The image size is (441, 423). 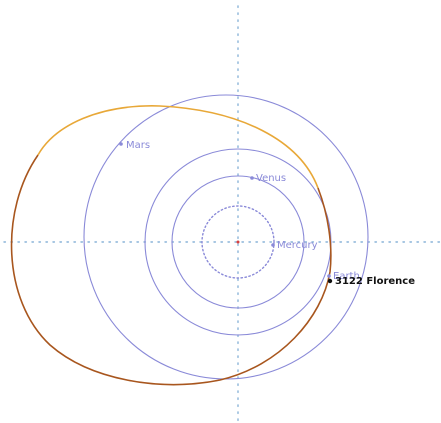 I want to click on mars-marker, so click(x=121, y=144).